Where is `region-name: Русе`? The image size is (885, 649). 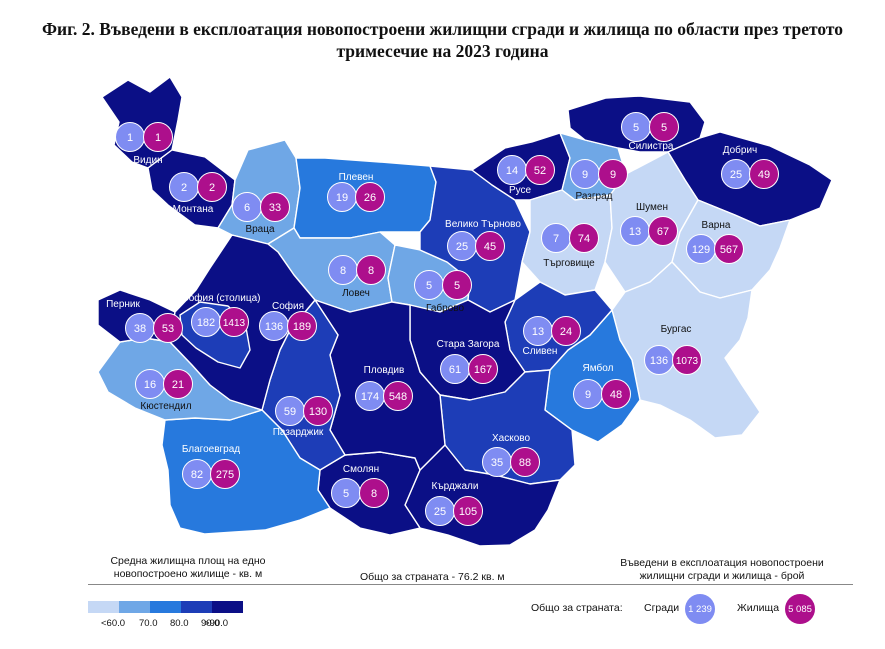 region-name: Русе is located at coordinates (520, 190).